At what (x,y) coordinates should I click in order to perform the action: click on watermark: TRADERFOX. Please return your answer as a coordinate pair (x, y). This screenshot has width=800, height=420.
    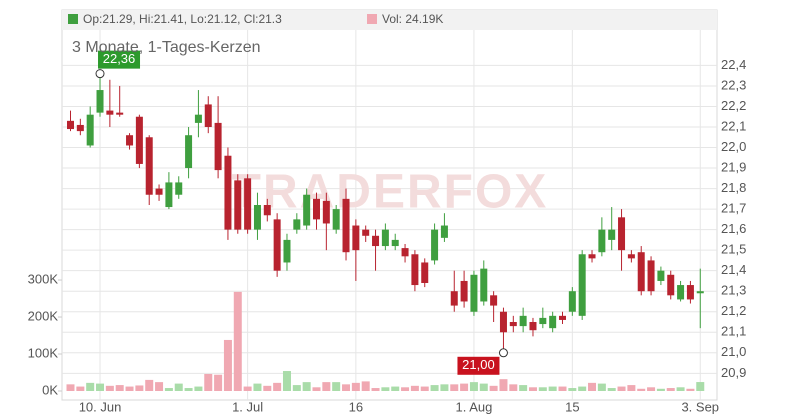
    Looking at the image, I should click on (390, 192).